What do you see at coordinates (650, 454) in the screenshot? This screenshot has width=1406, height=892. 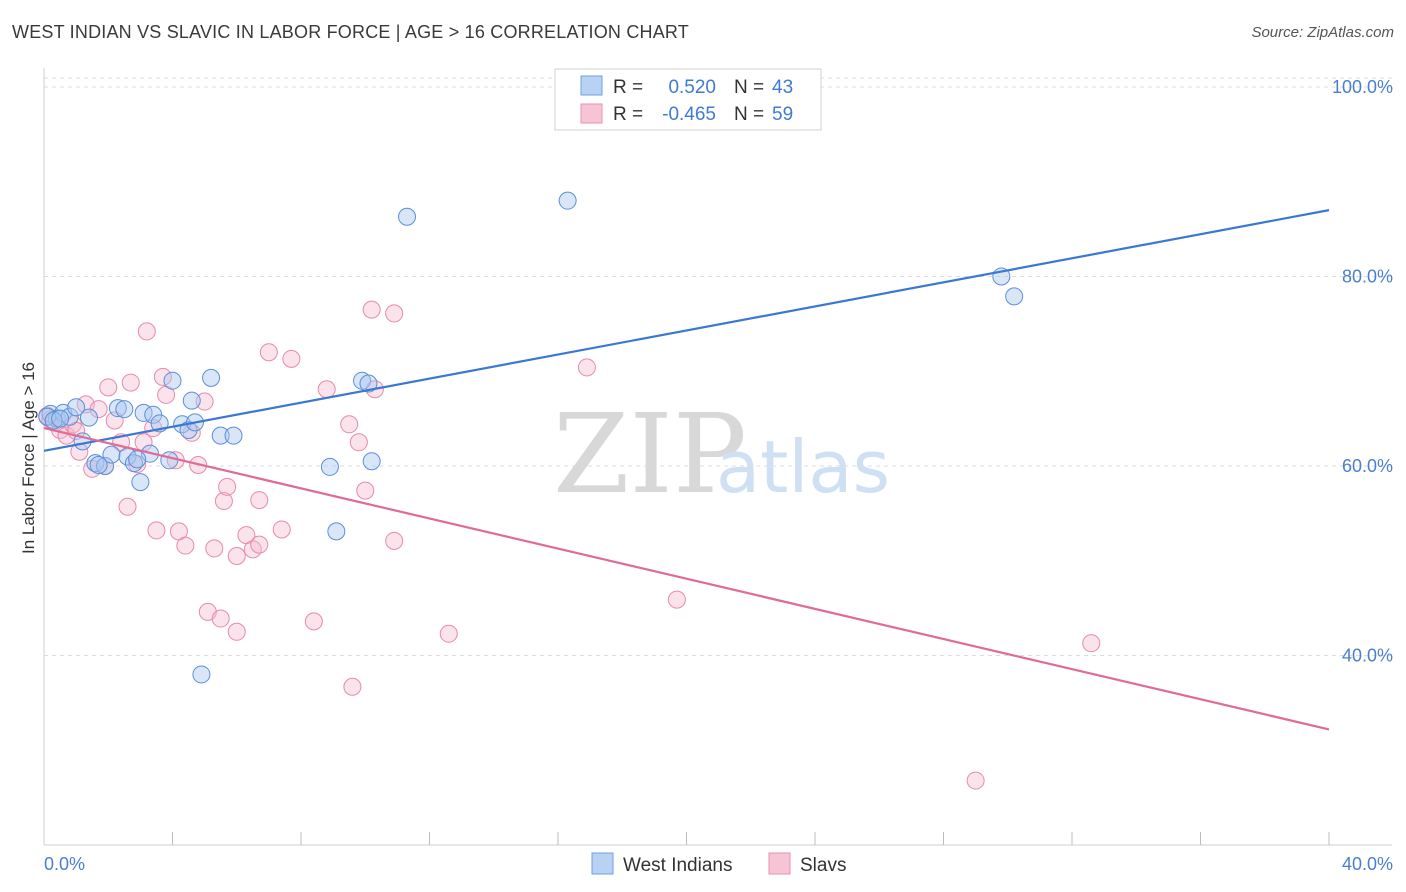 I see `watermark-zip: ZIP` at bounding box center [650, 454].